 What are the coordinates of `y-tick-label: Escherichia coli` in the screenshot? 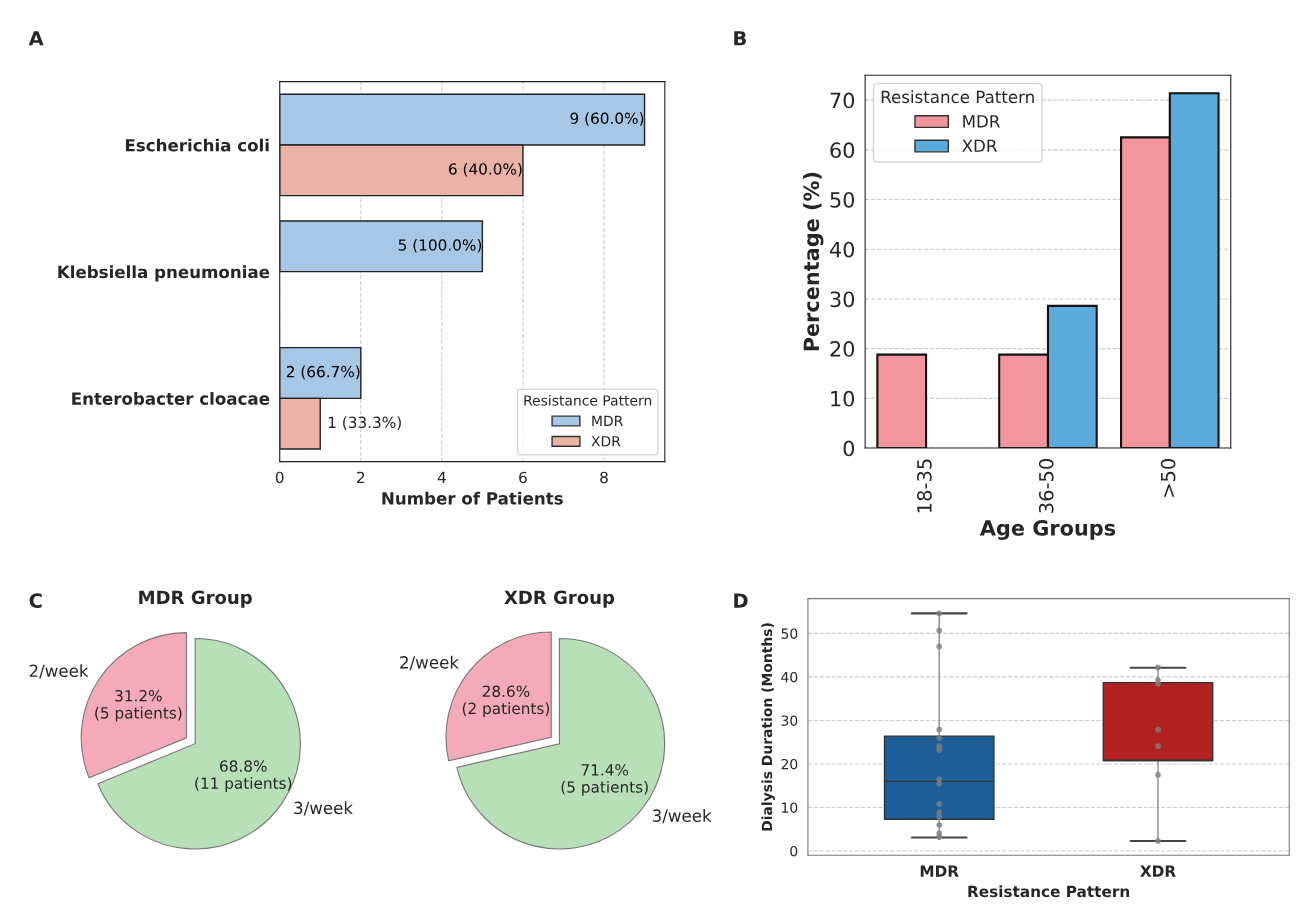 It's located at (197, 145).